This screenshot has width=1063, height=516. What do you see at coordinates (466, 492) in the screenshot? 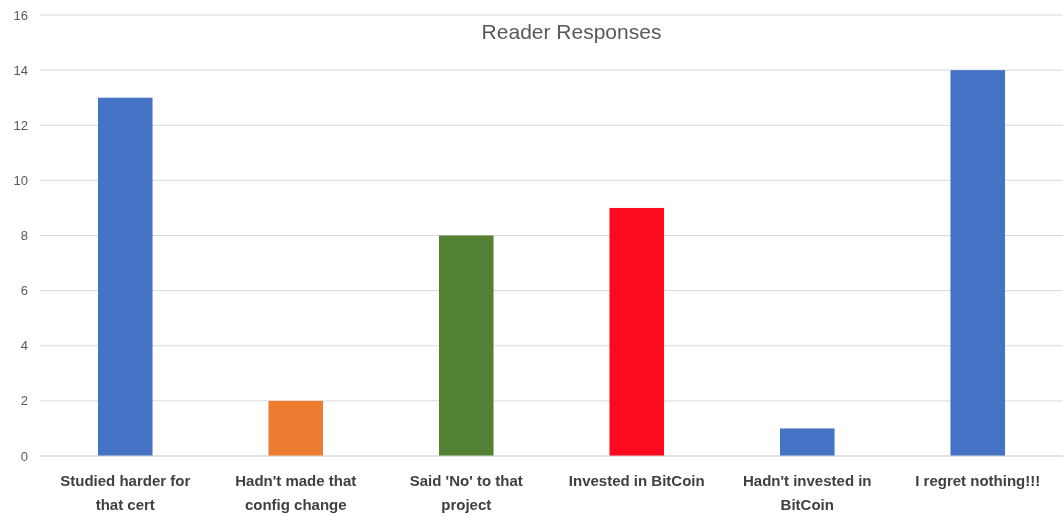
I see `x-tick-label: Said 'No' to that project` at bounding box center [466, 492].